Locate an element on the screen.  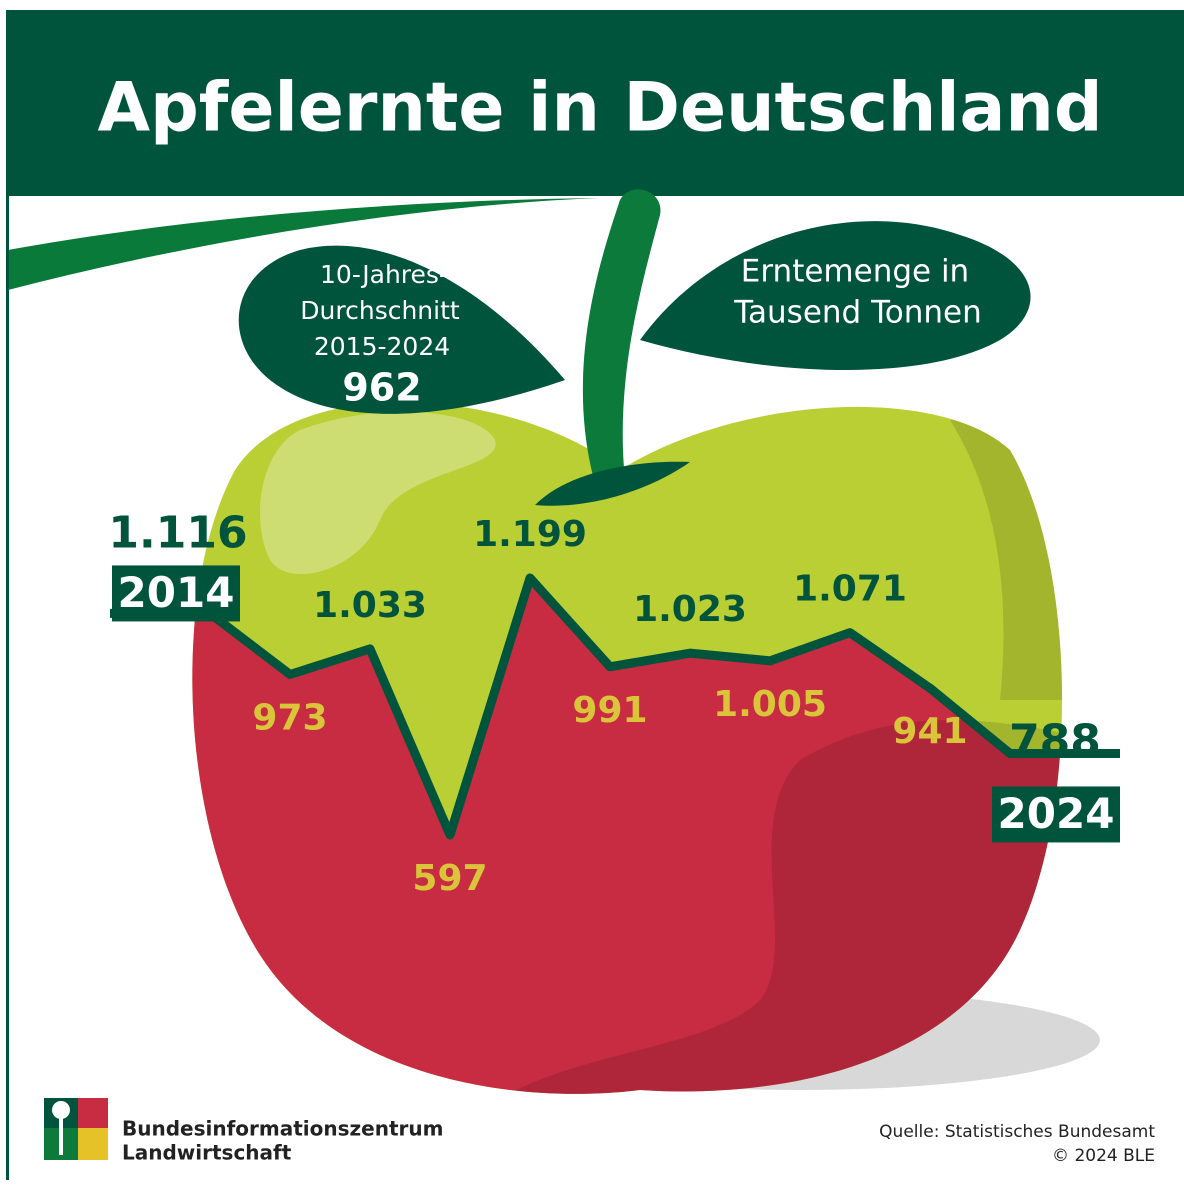
x-tick-label: 2014 is located at coordinates (176, 592).